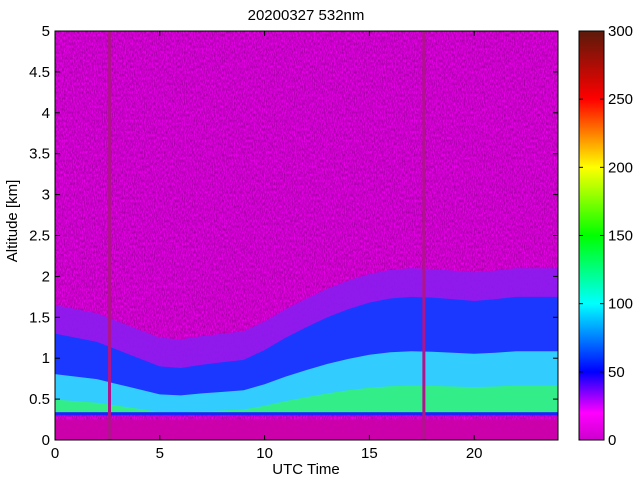  Describe the element at coordinates (39, 399) in the screenshot. I see `y-tick-label: 0.5` at that location.